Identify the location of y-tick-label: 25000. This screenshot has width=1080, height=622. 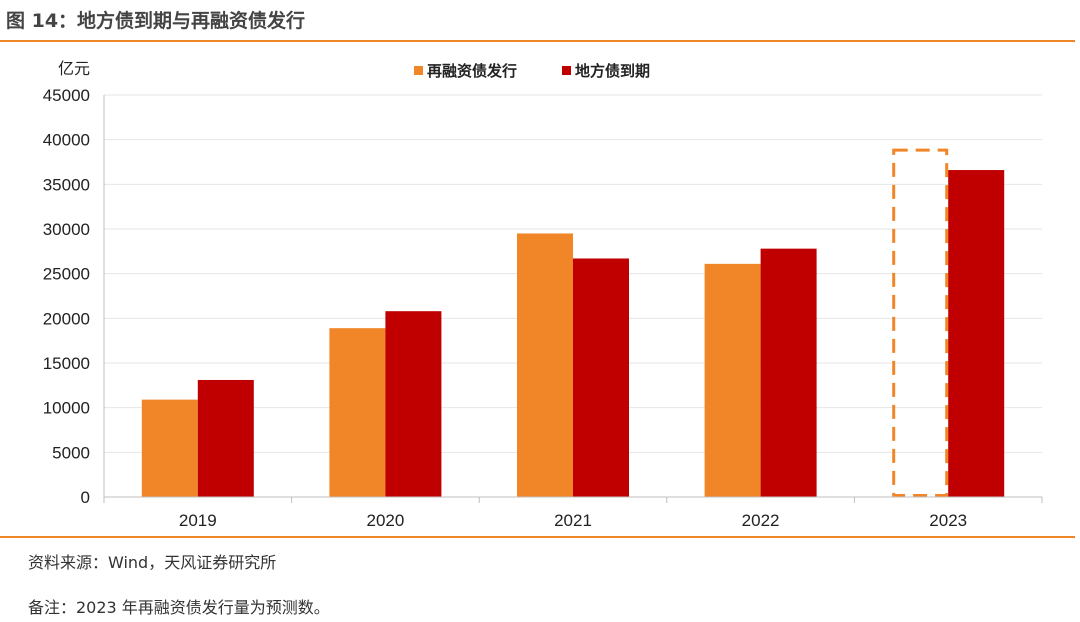
(66, 274).